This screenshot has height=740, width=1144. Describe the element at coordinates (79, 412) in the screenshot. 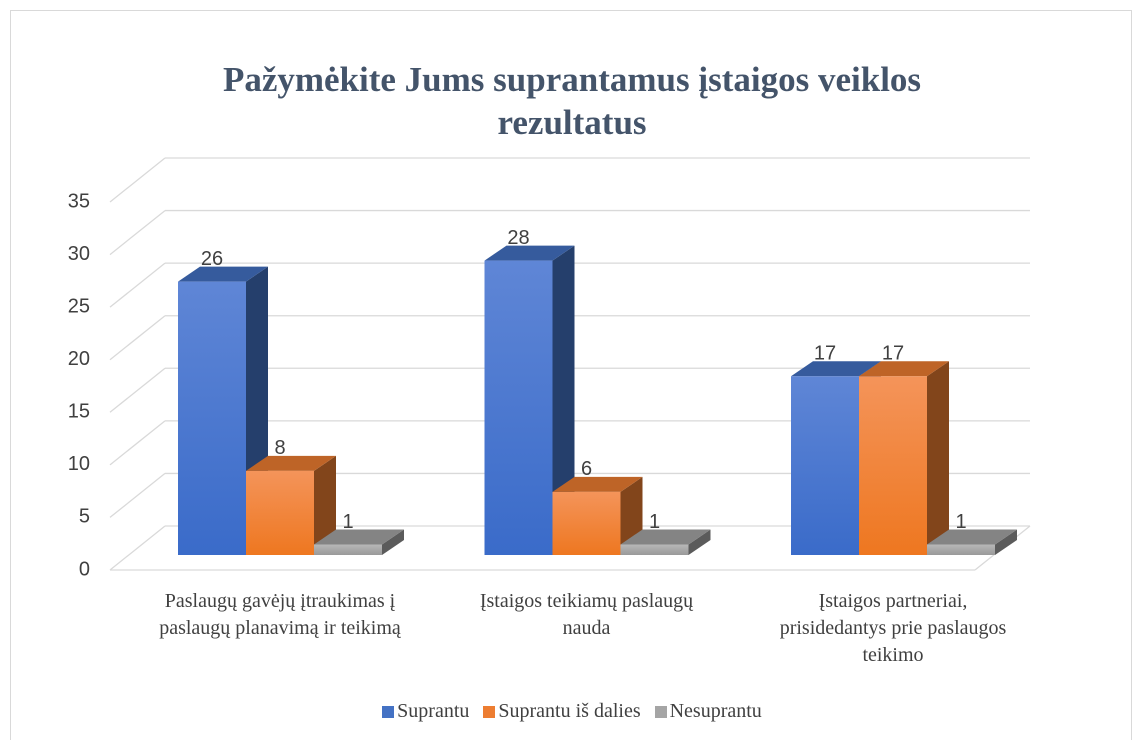

I see `y-tick-label: 15` at that location.